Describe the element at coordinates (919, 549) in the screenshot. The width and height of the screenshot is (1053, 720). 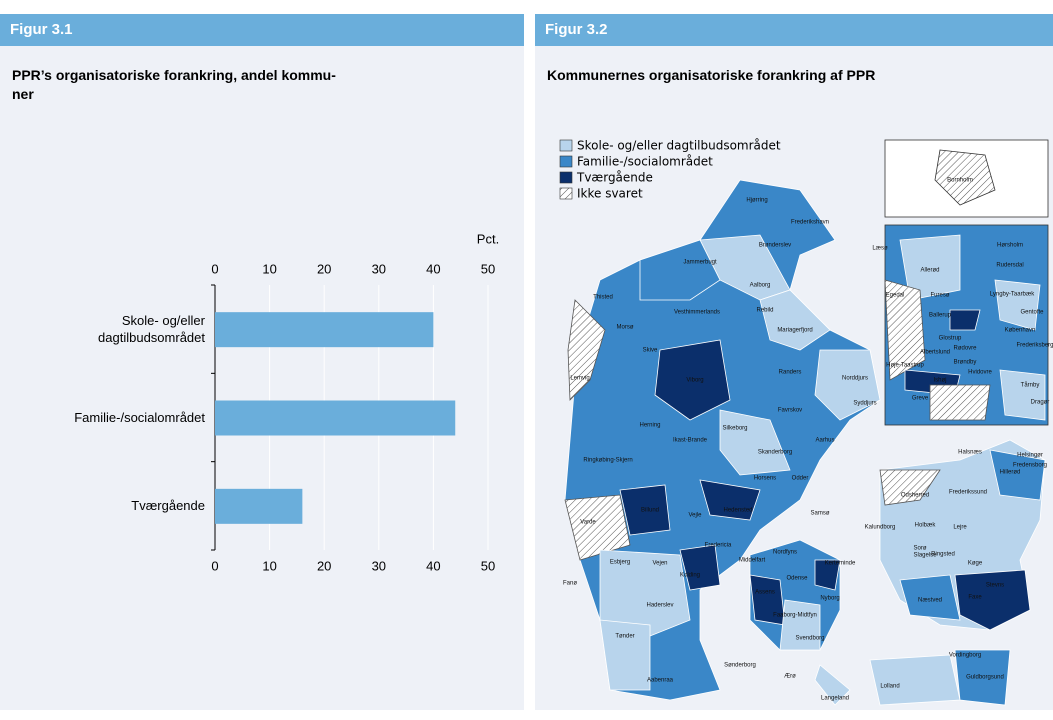
I see `map-label: Sorø` at that location.